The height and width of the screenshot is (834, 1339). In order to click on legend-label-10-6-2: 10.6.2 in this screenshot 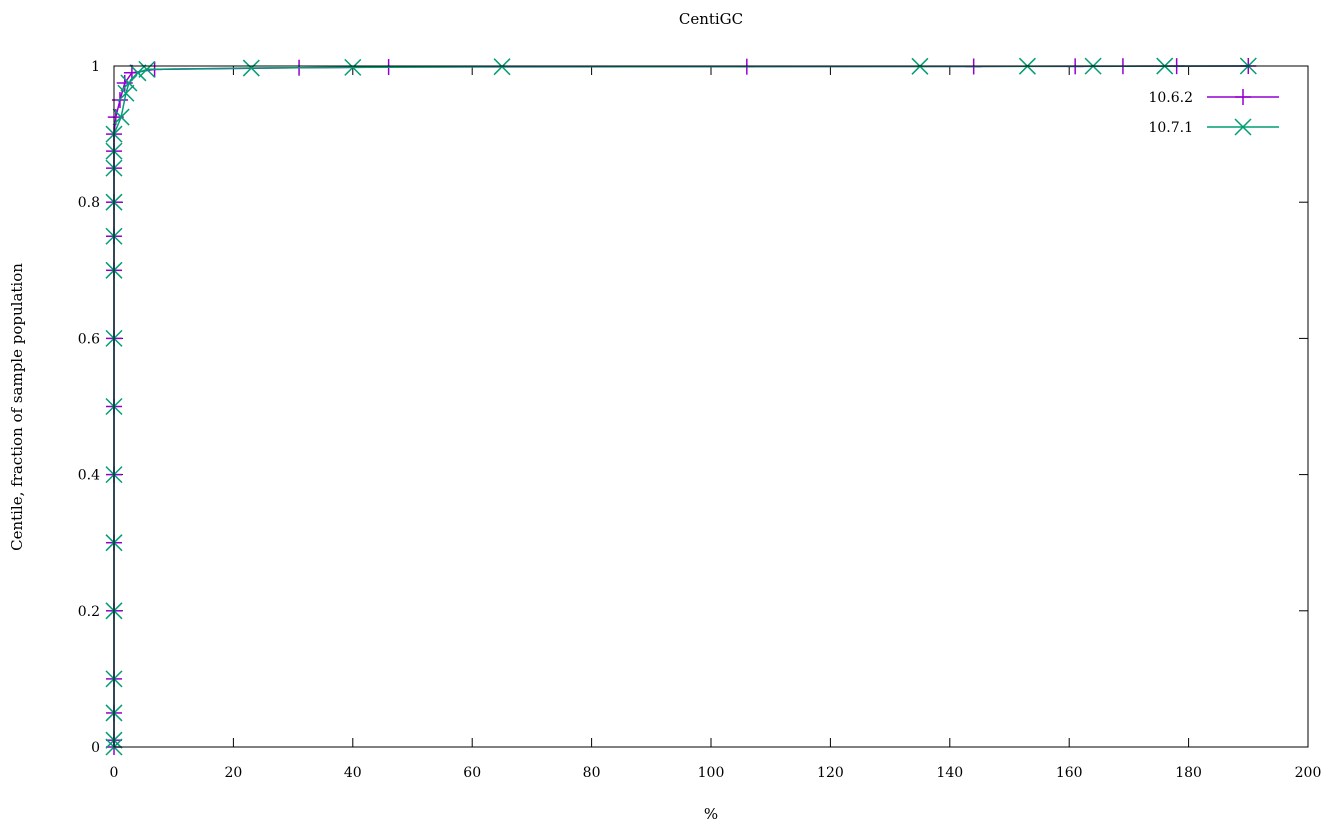, I will do `click(1170, 98)`.